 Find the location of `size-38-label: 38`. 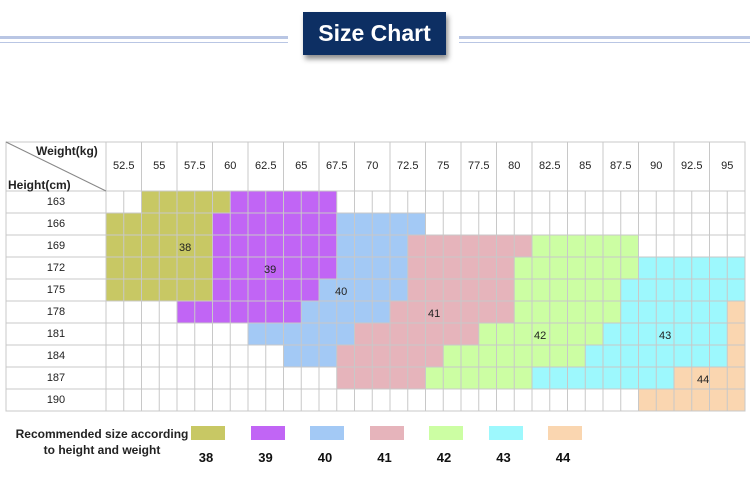

size-38-label: 38 is located at coordinates (185, 248).